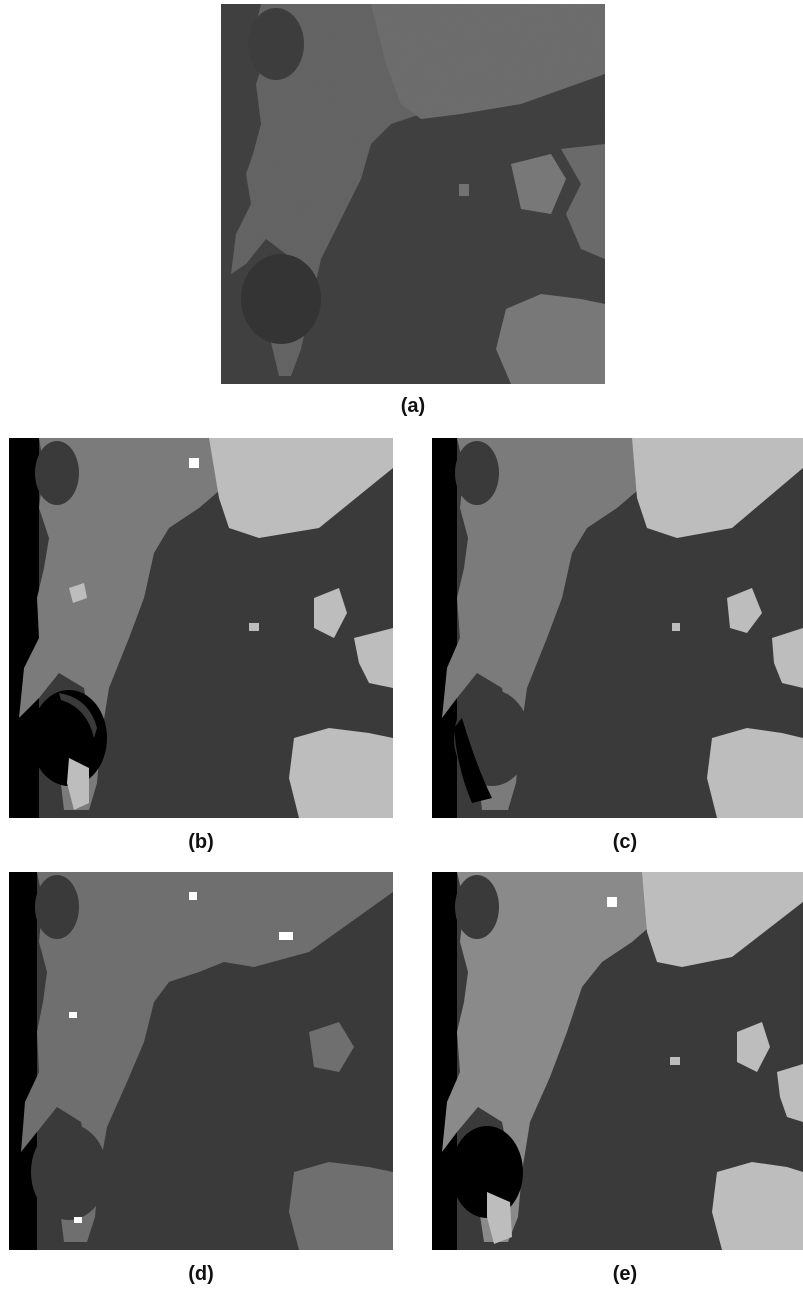  What do you see at coordinates (201, 1061) in the screenshot?
I see `panel-d-map` at bounding box center [201, 1061].